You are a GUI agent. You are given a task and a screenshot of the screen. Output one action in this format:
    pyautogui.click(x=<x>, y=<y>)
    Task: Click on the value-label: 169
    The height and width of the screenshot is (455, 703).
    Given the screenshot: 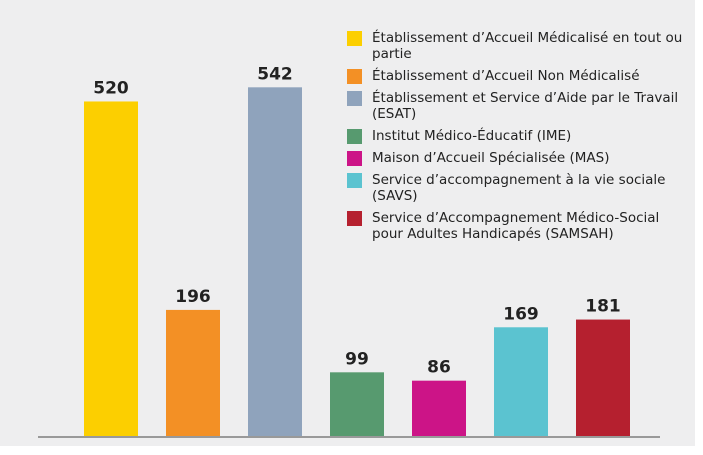 What is the action you would take?
    pyautogui.click(x=521, y=314)
    